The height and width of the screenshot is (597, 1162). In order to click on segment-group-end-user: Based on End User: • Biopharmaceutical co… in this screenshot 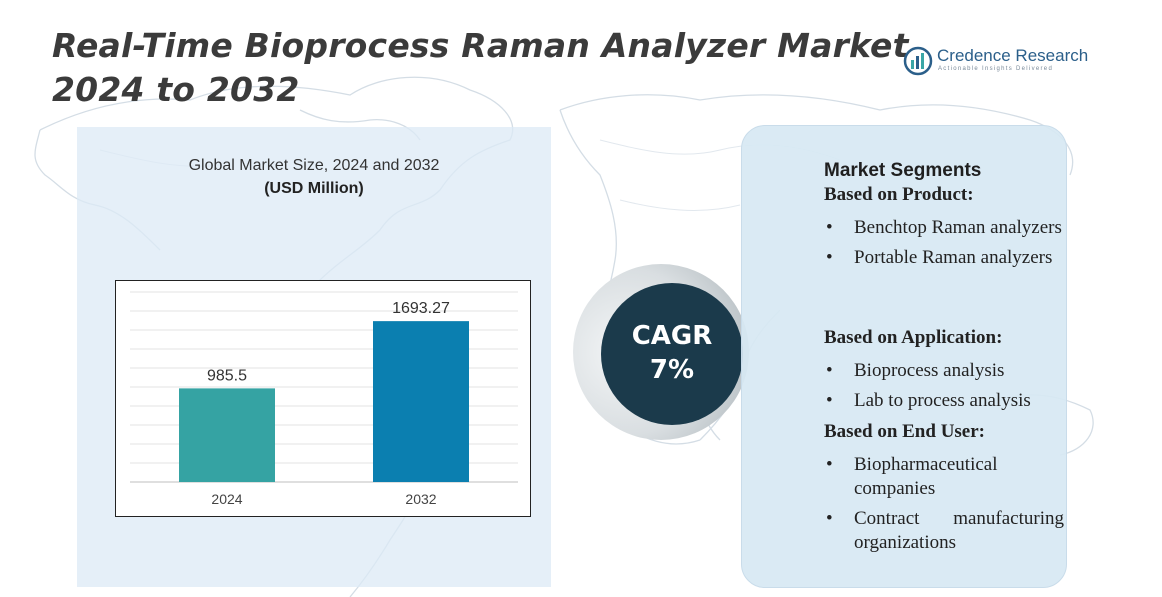, I will do `click(944, 491)`.